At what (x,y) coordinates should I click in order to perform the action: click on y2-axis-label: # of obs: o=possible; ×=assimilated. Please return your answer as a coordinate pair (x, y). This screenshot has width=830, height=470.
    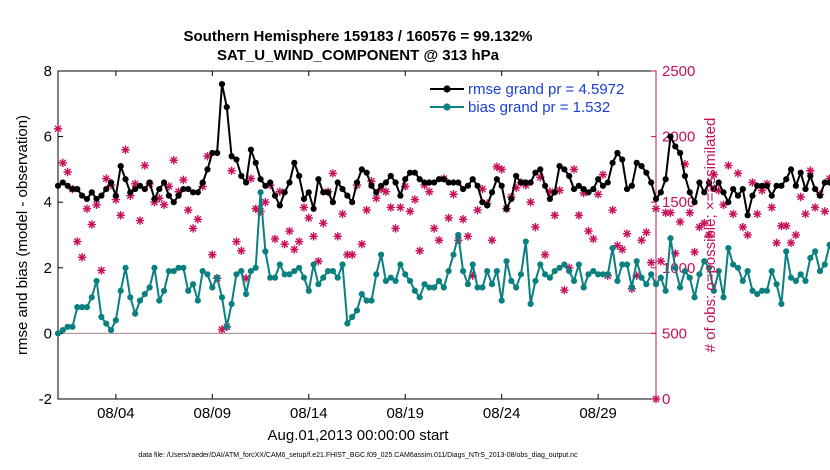
    Looking at the image, I should click on (710, 235).